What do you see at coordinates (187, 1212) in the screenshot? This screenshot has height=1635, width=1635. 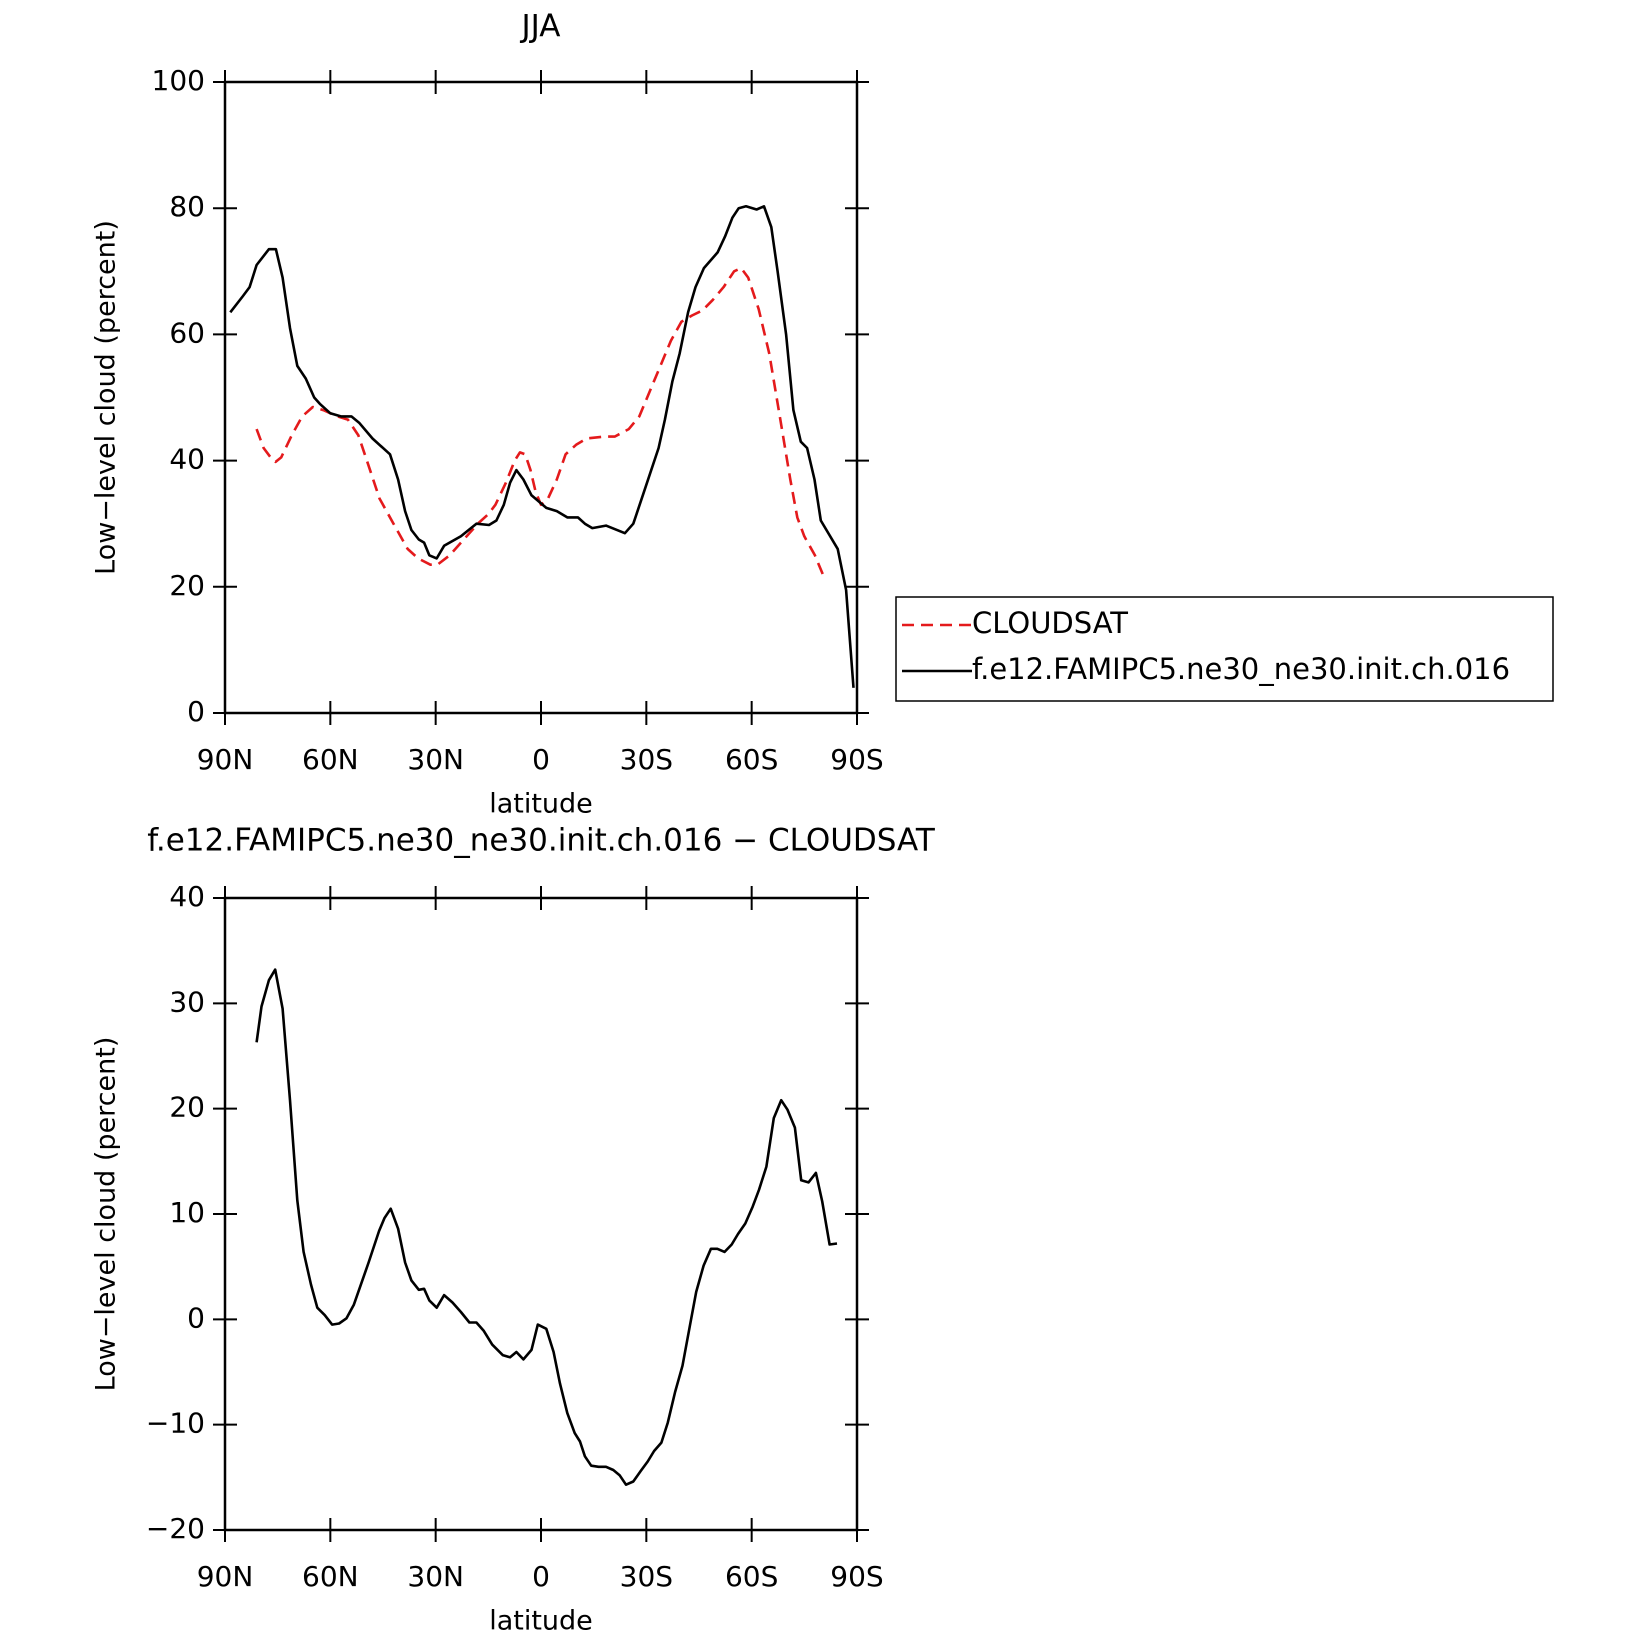 I see `y-tick-label: 10` at bounding box center [187, 1212].